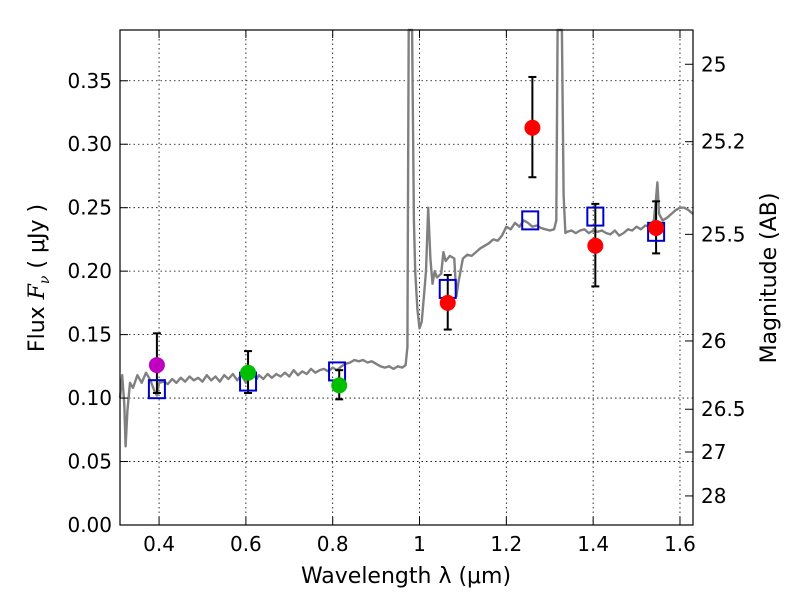 The image size is (800, 600). I want to click on y-axis-label: Flux Fν ( μJy ), so click(39, 278).